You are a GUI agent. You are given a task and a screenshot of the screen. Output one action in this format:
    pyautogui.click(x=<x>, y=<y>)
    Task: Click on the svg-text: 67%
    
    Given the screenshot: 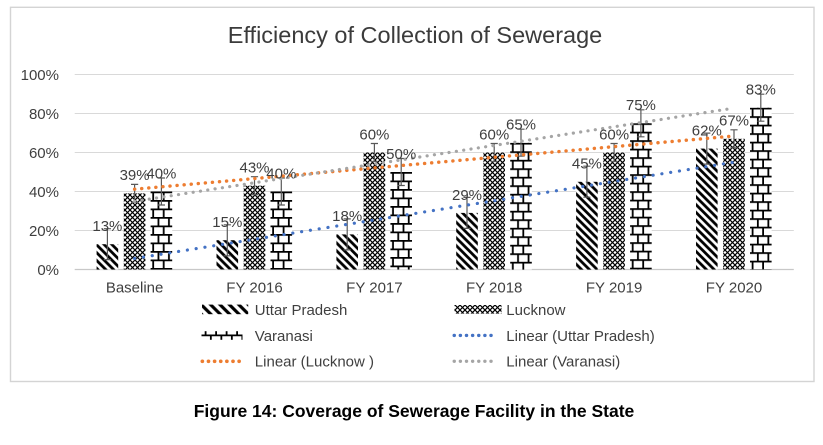 What is the action you would take?
    pyautogui.click(x=734, y=121)
    